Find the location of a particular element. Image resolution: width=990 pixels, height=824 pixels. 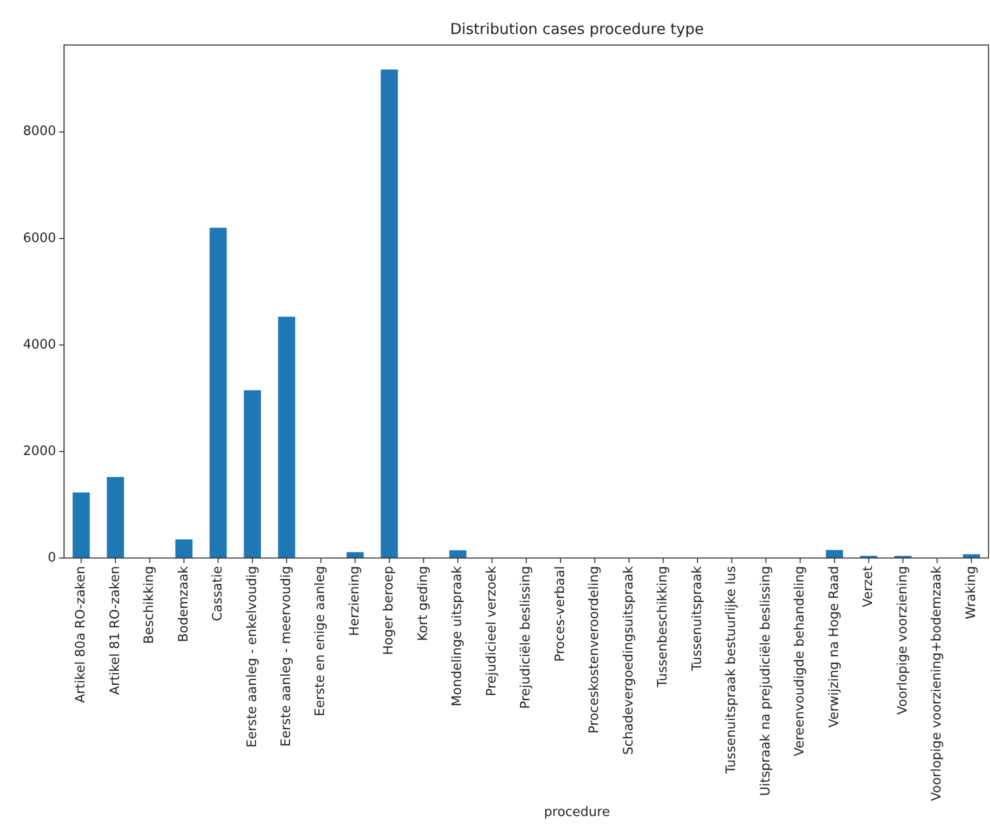

x-axis-title: procedure is located at coordinates (577, 812).